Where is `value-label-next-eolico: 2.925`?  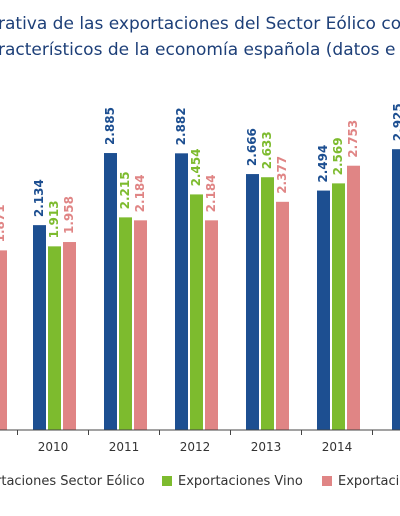
value-label-next-eolico: 2.925 is located at coordinates (395, 122).